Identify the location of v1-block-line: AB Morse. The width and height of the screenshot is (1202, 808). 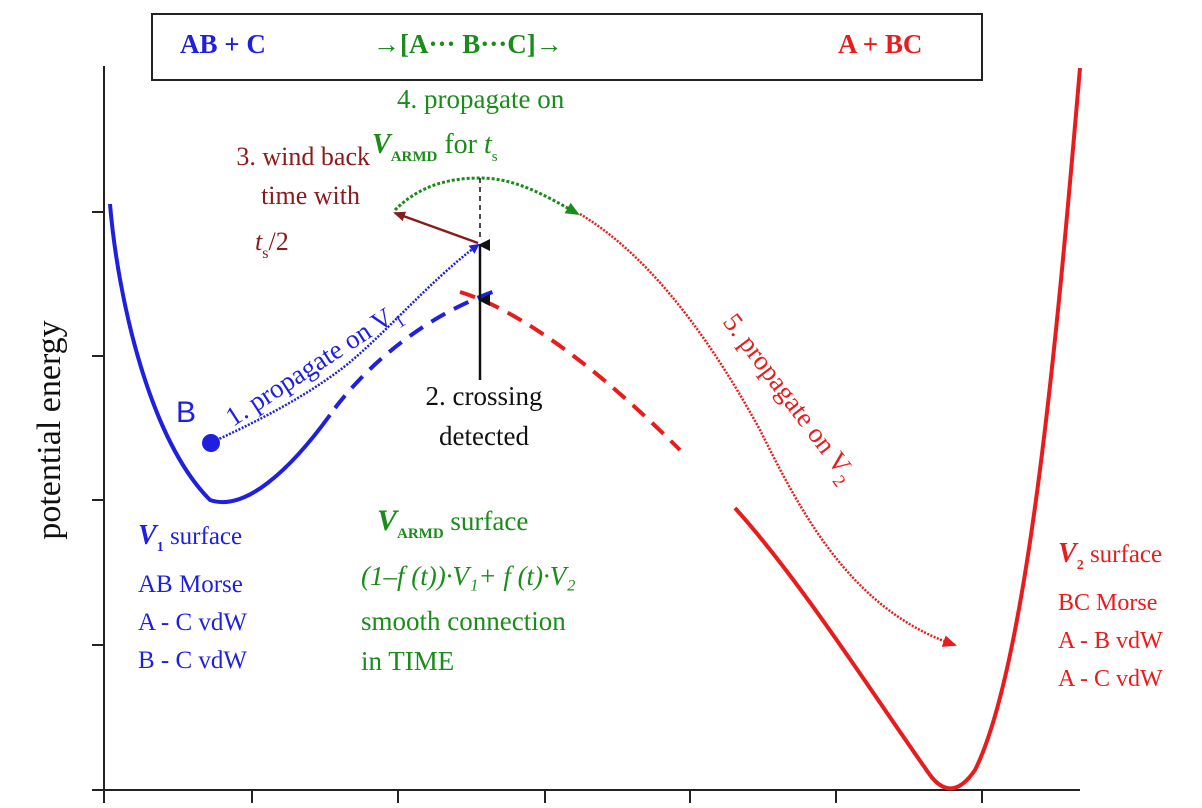
(190, 584).